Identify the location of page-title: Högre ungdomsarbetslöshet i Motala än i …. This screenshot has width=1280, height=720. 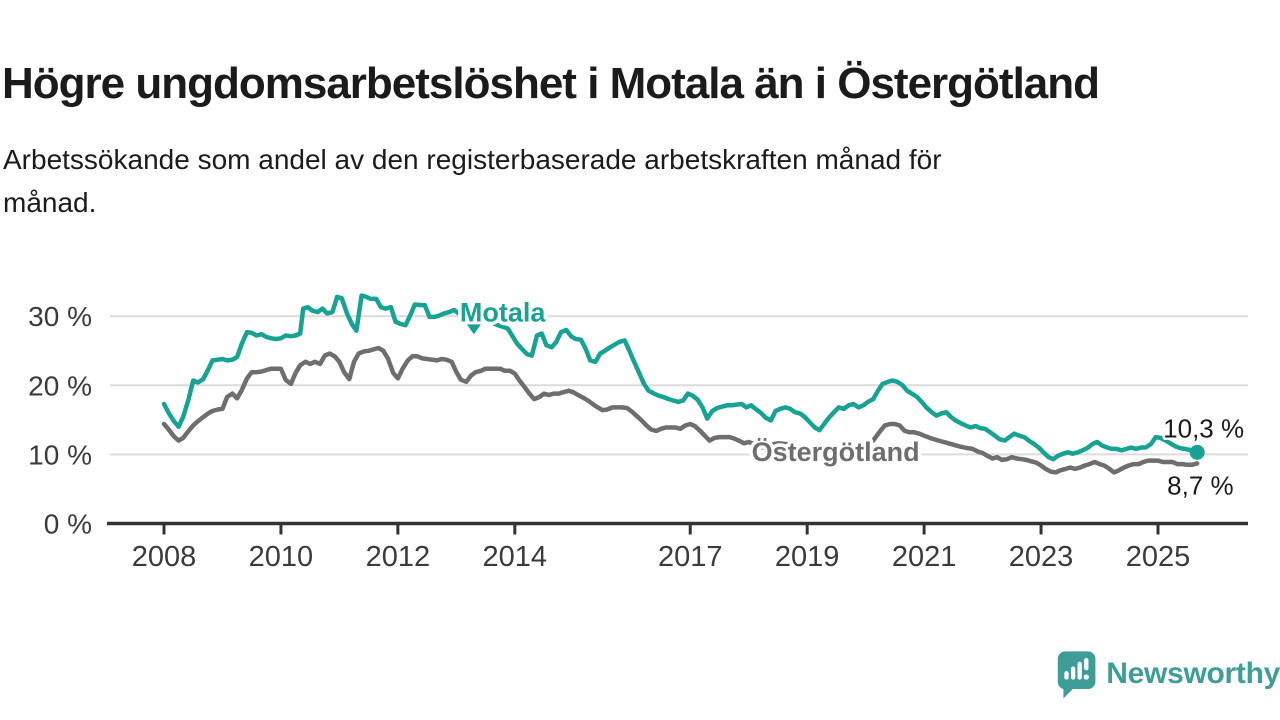
(551, 84).